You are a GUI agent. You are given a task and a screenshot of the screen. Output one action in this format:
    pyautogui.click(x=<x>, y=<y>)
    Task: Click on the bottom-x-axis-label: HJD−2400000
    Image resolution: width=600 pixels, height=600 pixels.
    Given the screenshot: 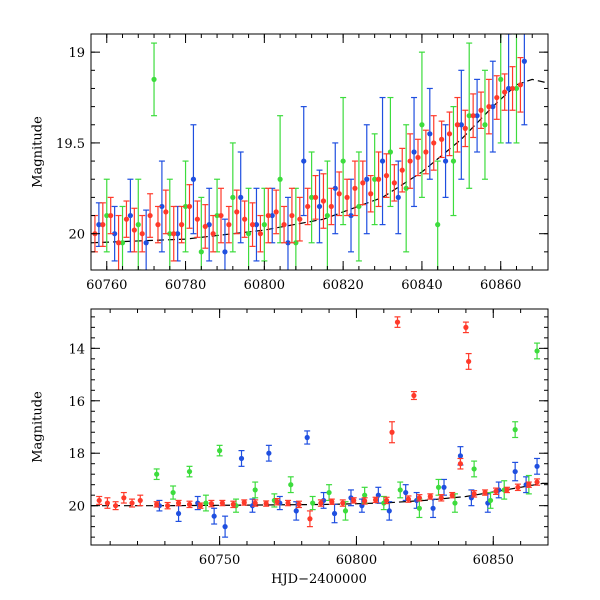 What is the action you would take?
    pyautogui.click(x=319, y=579)
    